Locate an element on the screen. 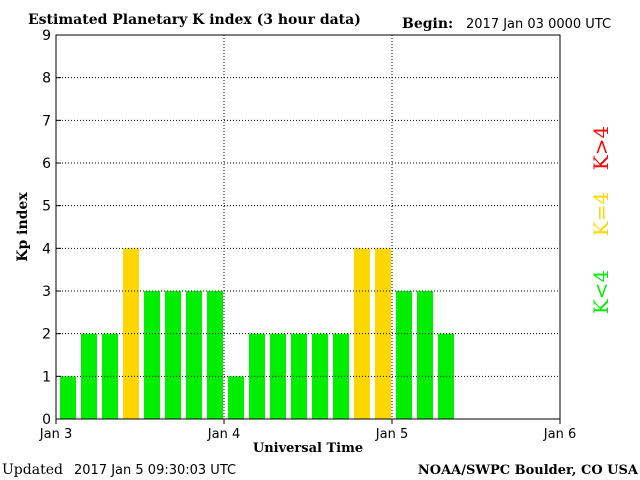 The image size is (640, 480). x-tick-label: Jan 3 is located at coordinates (55, 434).